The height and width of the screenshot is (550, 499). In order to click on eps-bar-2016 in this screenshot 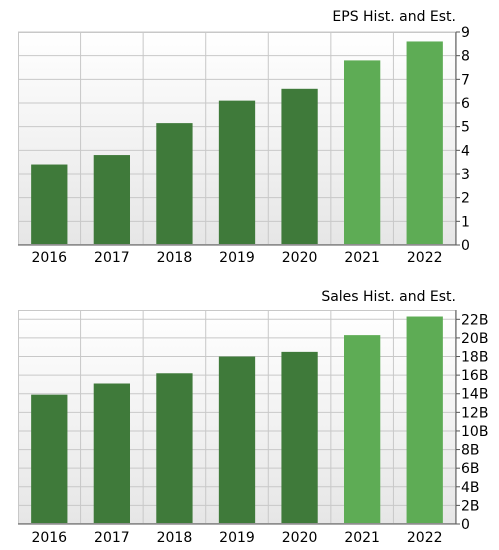, I will do `click(49, 204)`.